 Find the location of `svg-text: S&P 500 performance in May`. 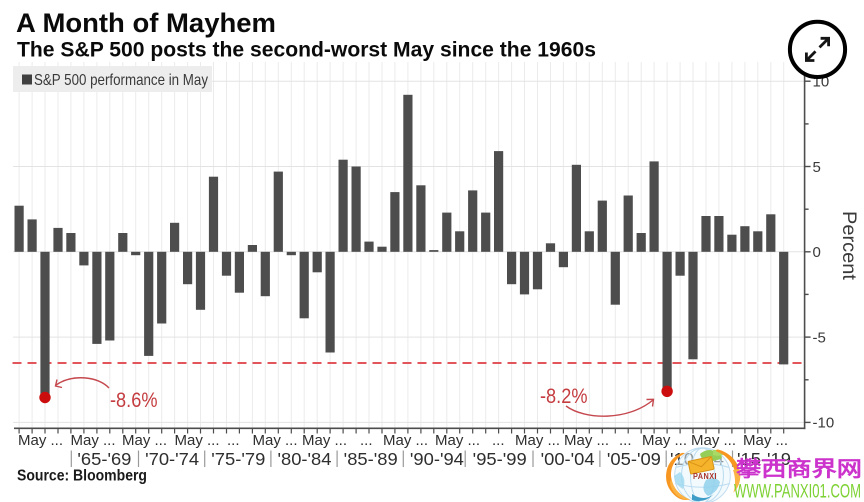

svg-text: S&P 500 performance in May is located at coordinates (121, 80).